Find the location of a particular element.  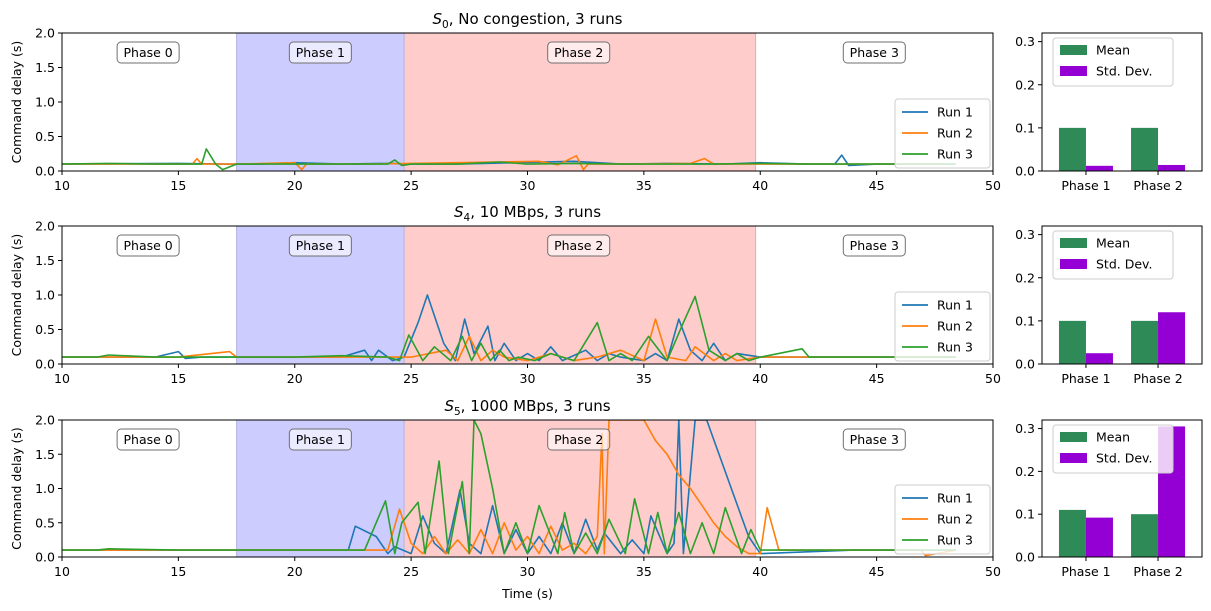

x-axis-label: Time (s) is located at coordinates (527, 593).